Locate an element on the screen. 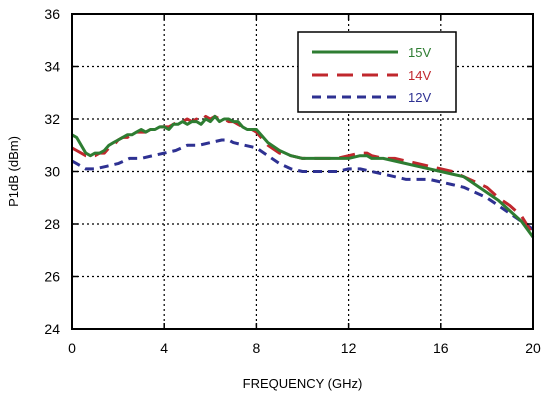  x-tick-label-4: 4 is located at coordinates (164, 348).